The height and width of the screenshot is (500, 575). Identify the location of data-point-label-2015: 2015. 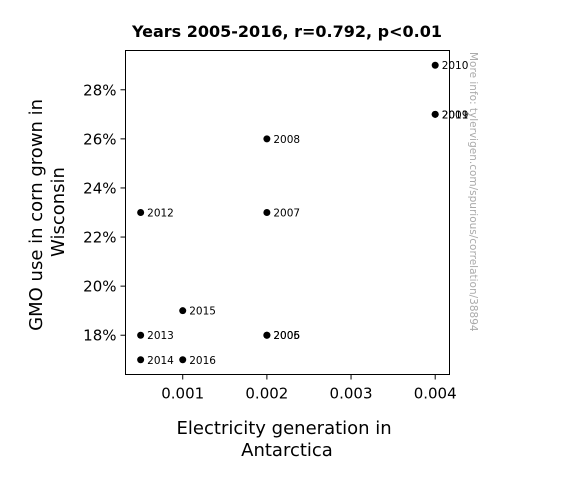
(202, 312).